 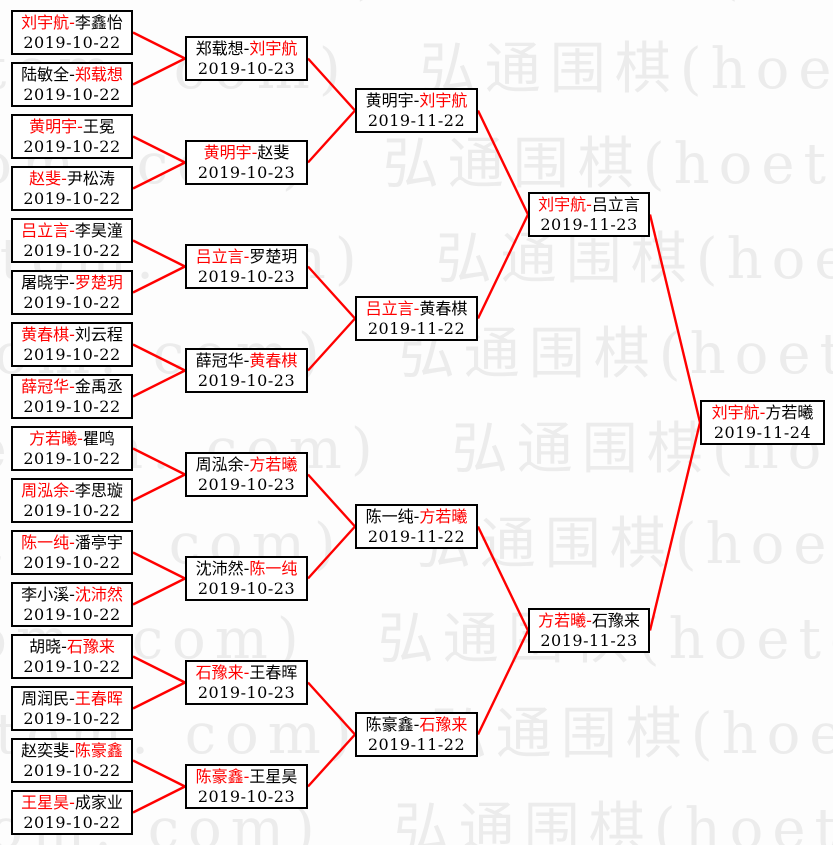 I want to click on match-players: 屠晓宇-罗楚玥, so click(x=72, y=283).